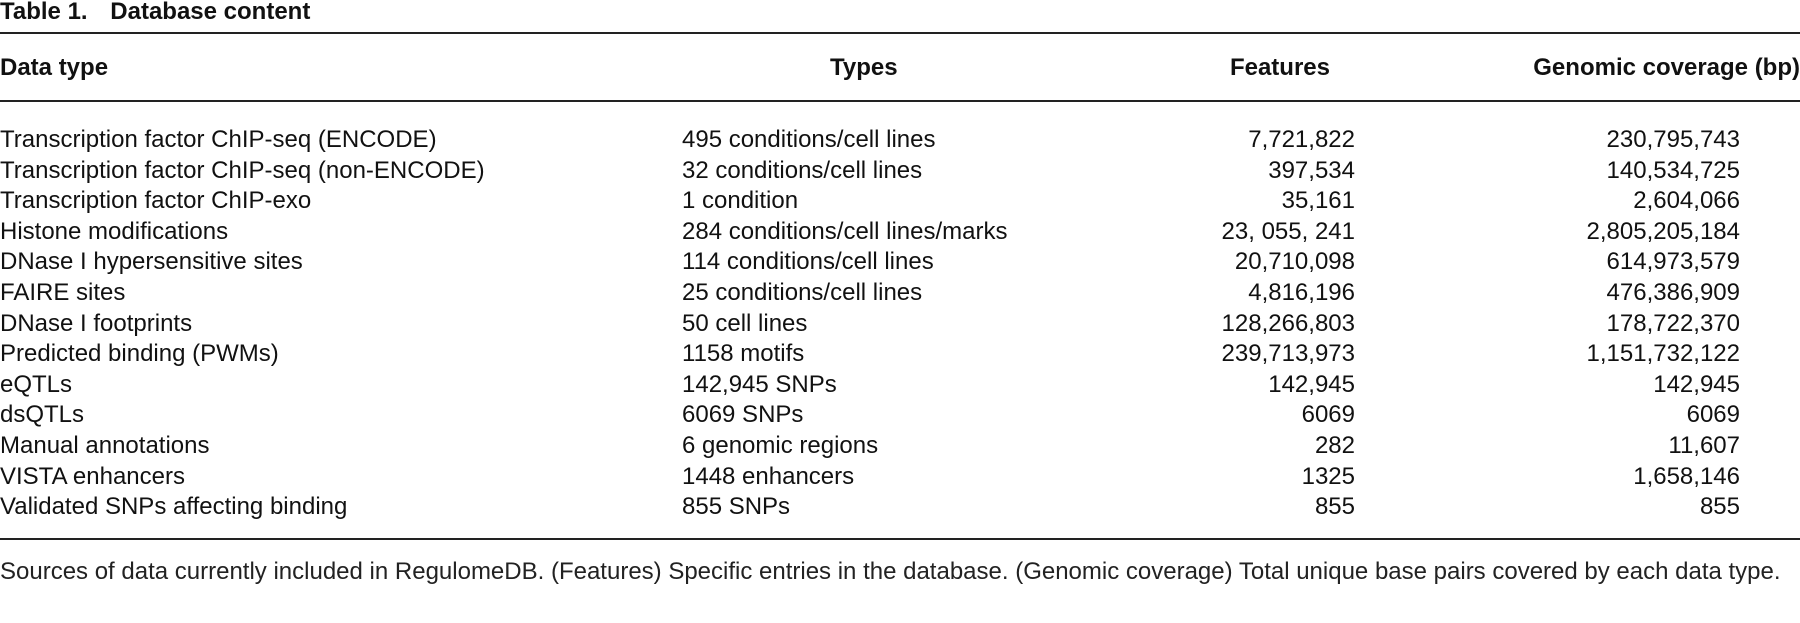 The image size is (1800, 623). Describe the element at coordinates (745, 323) in the screenshot. I see `cell-types: 50 cell lines` at that location.